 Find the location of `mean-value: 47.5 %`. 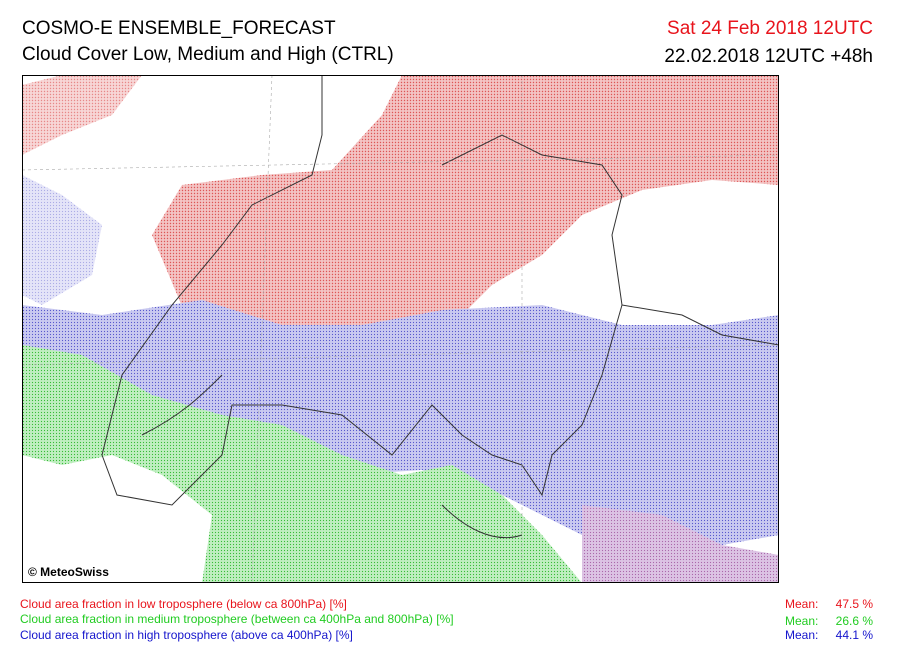

mean-value: 47.5 % is located at coordinates (854, 604).